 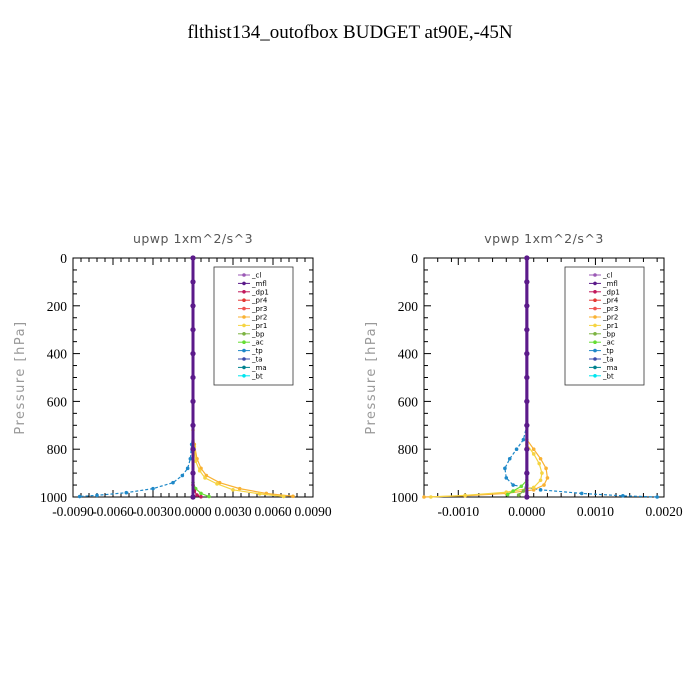 What do you see at coordinates (259, 368) in the screenshot?
I see `legend-label: _ma` at bounding box center [259, 368].